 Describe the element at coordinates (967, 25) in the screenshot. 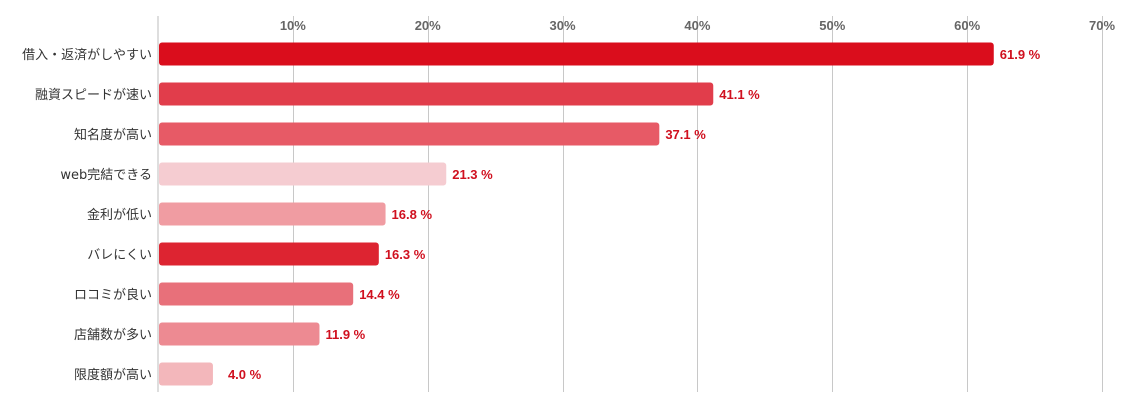

I see `x-tick-label: 60%` at that location.